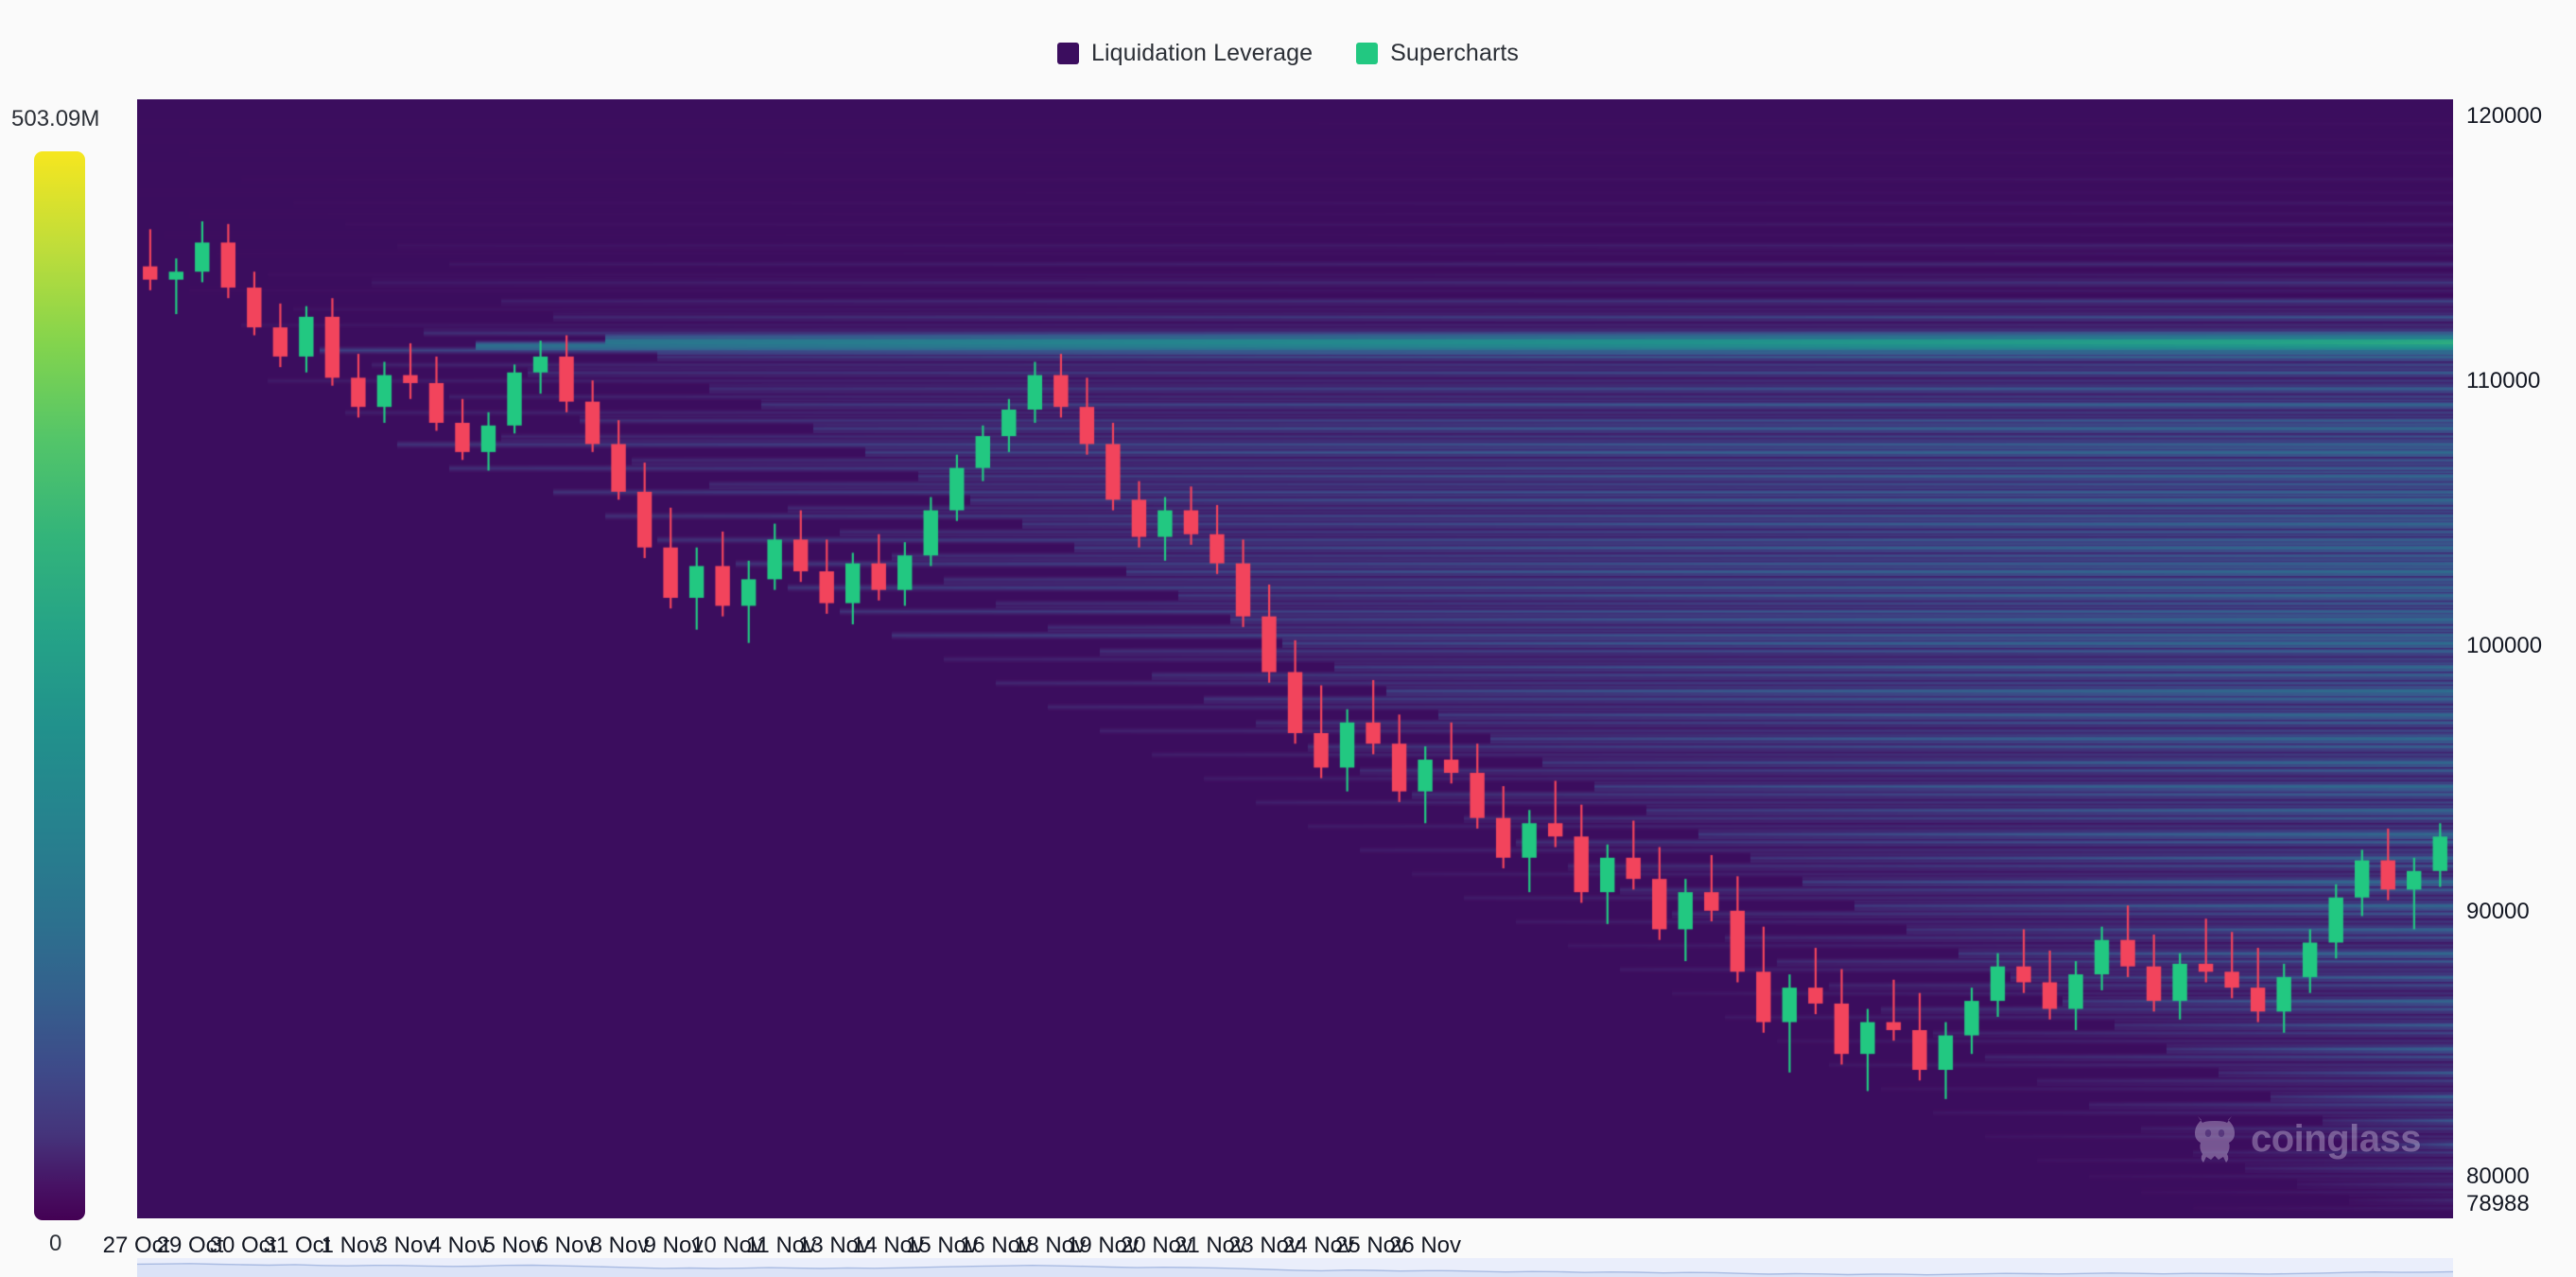 Image resolution: width=2576 pixels, height=1277 pixels. Describe the element at coordinates (136, 1245) in the screenshot. I see `x-axis-tick: 27 Oct` at that location.